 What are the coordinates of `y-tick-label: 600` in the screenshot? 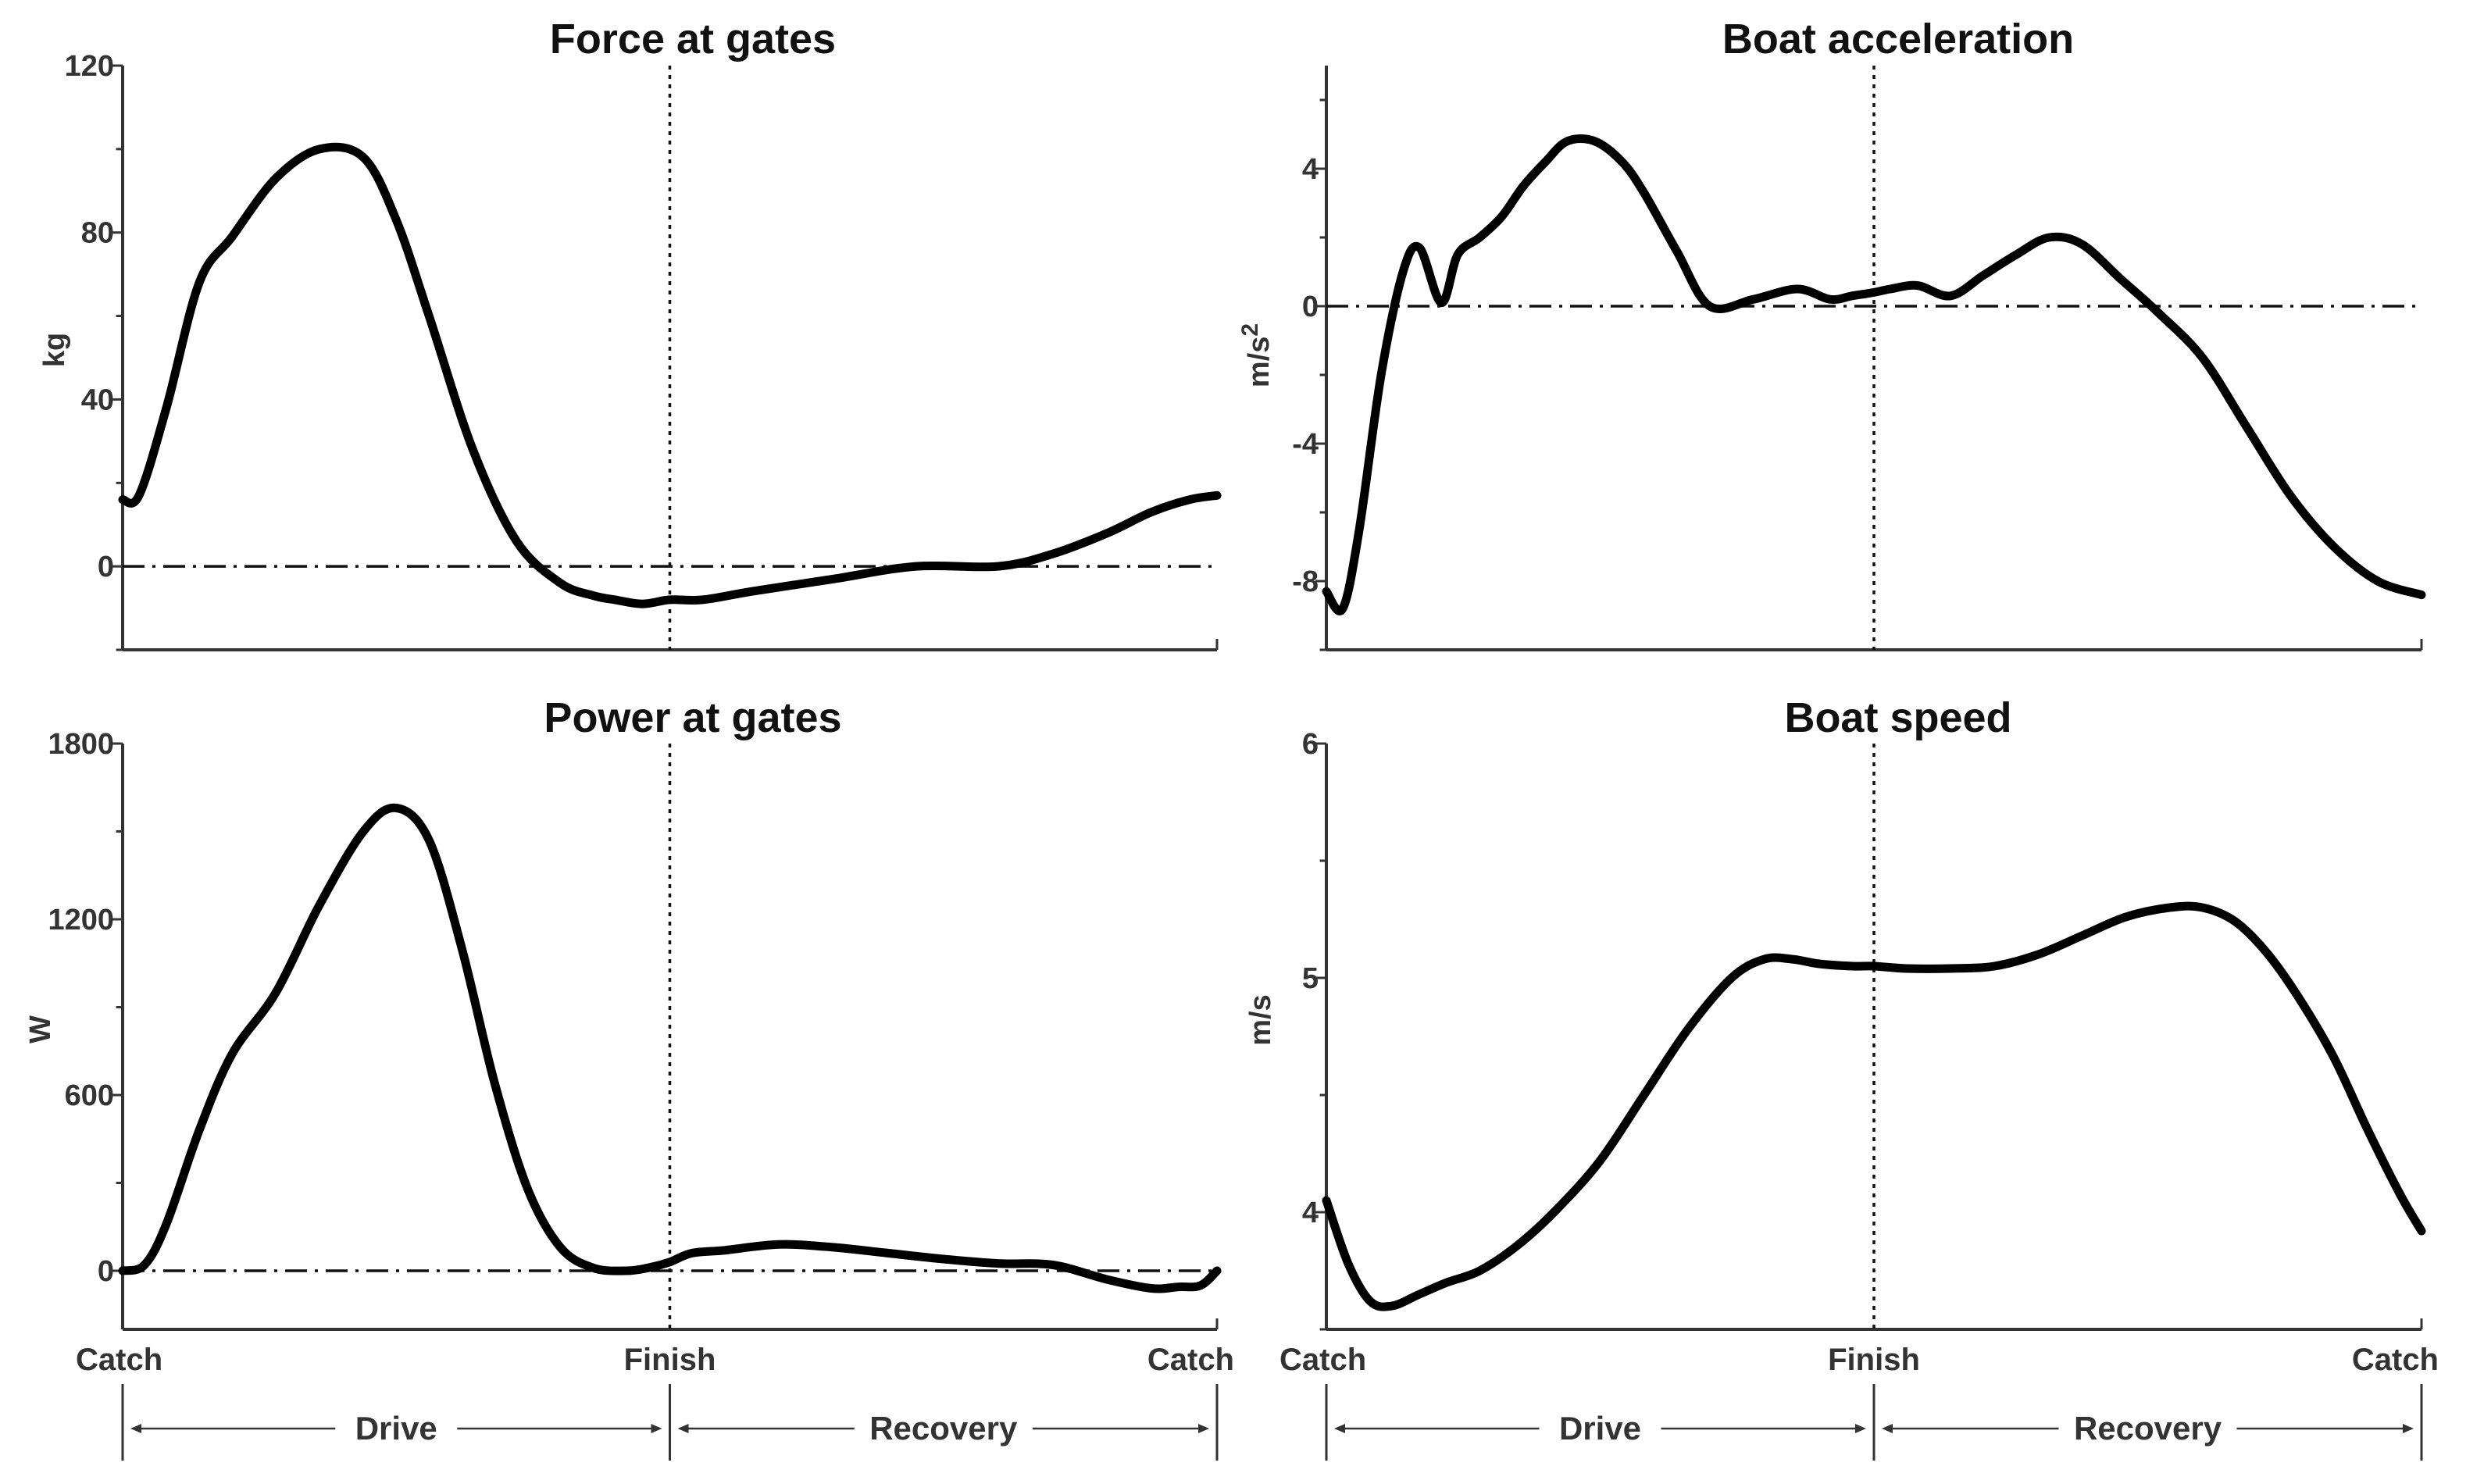 It's located at (89, 1095).